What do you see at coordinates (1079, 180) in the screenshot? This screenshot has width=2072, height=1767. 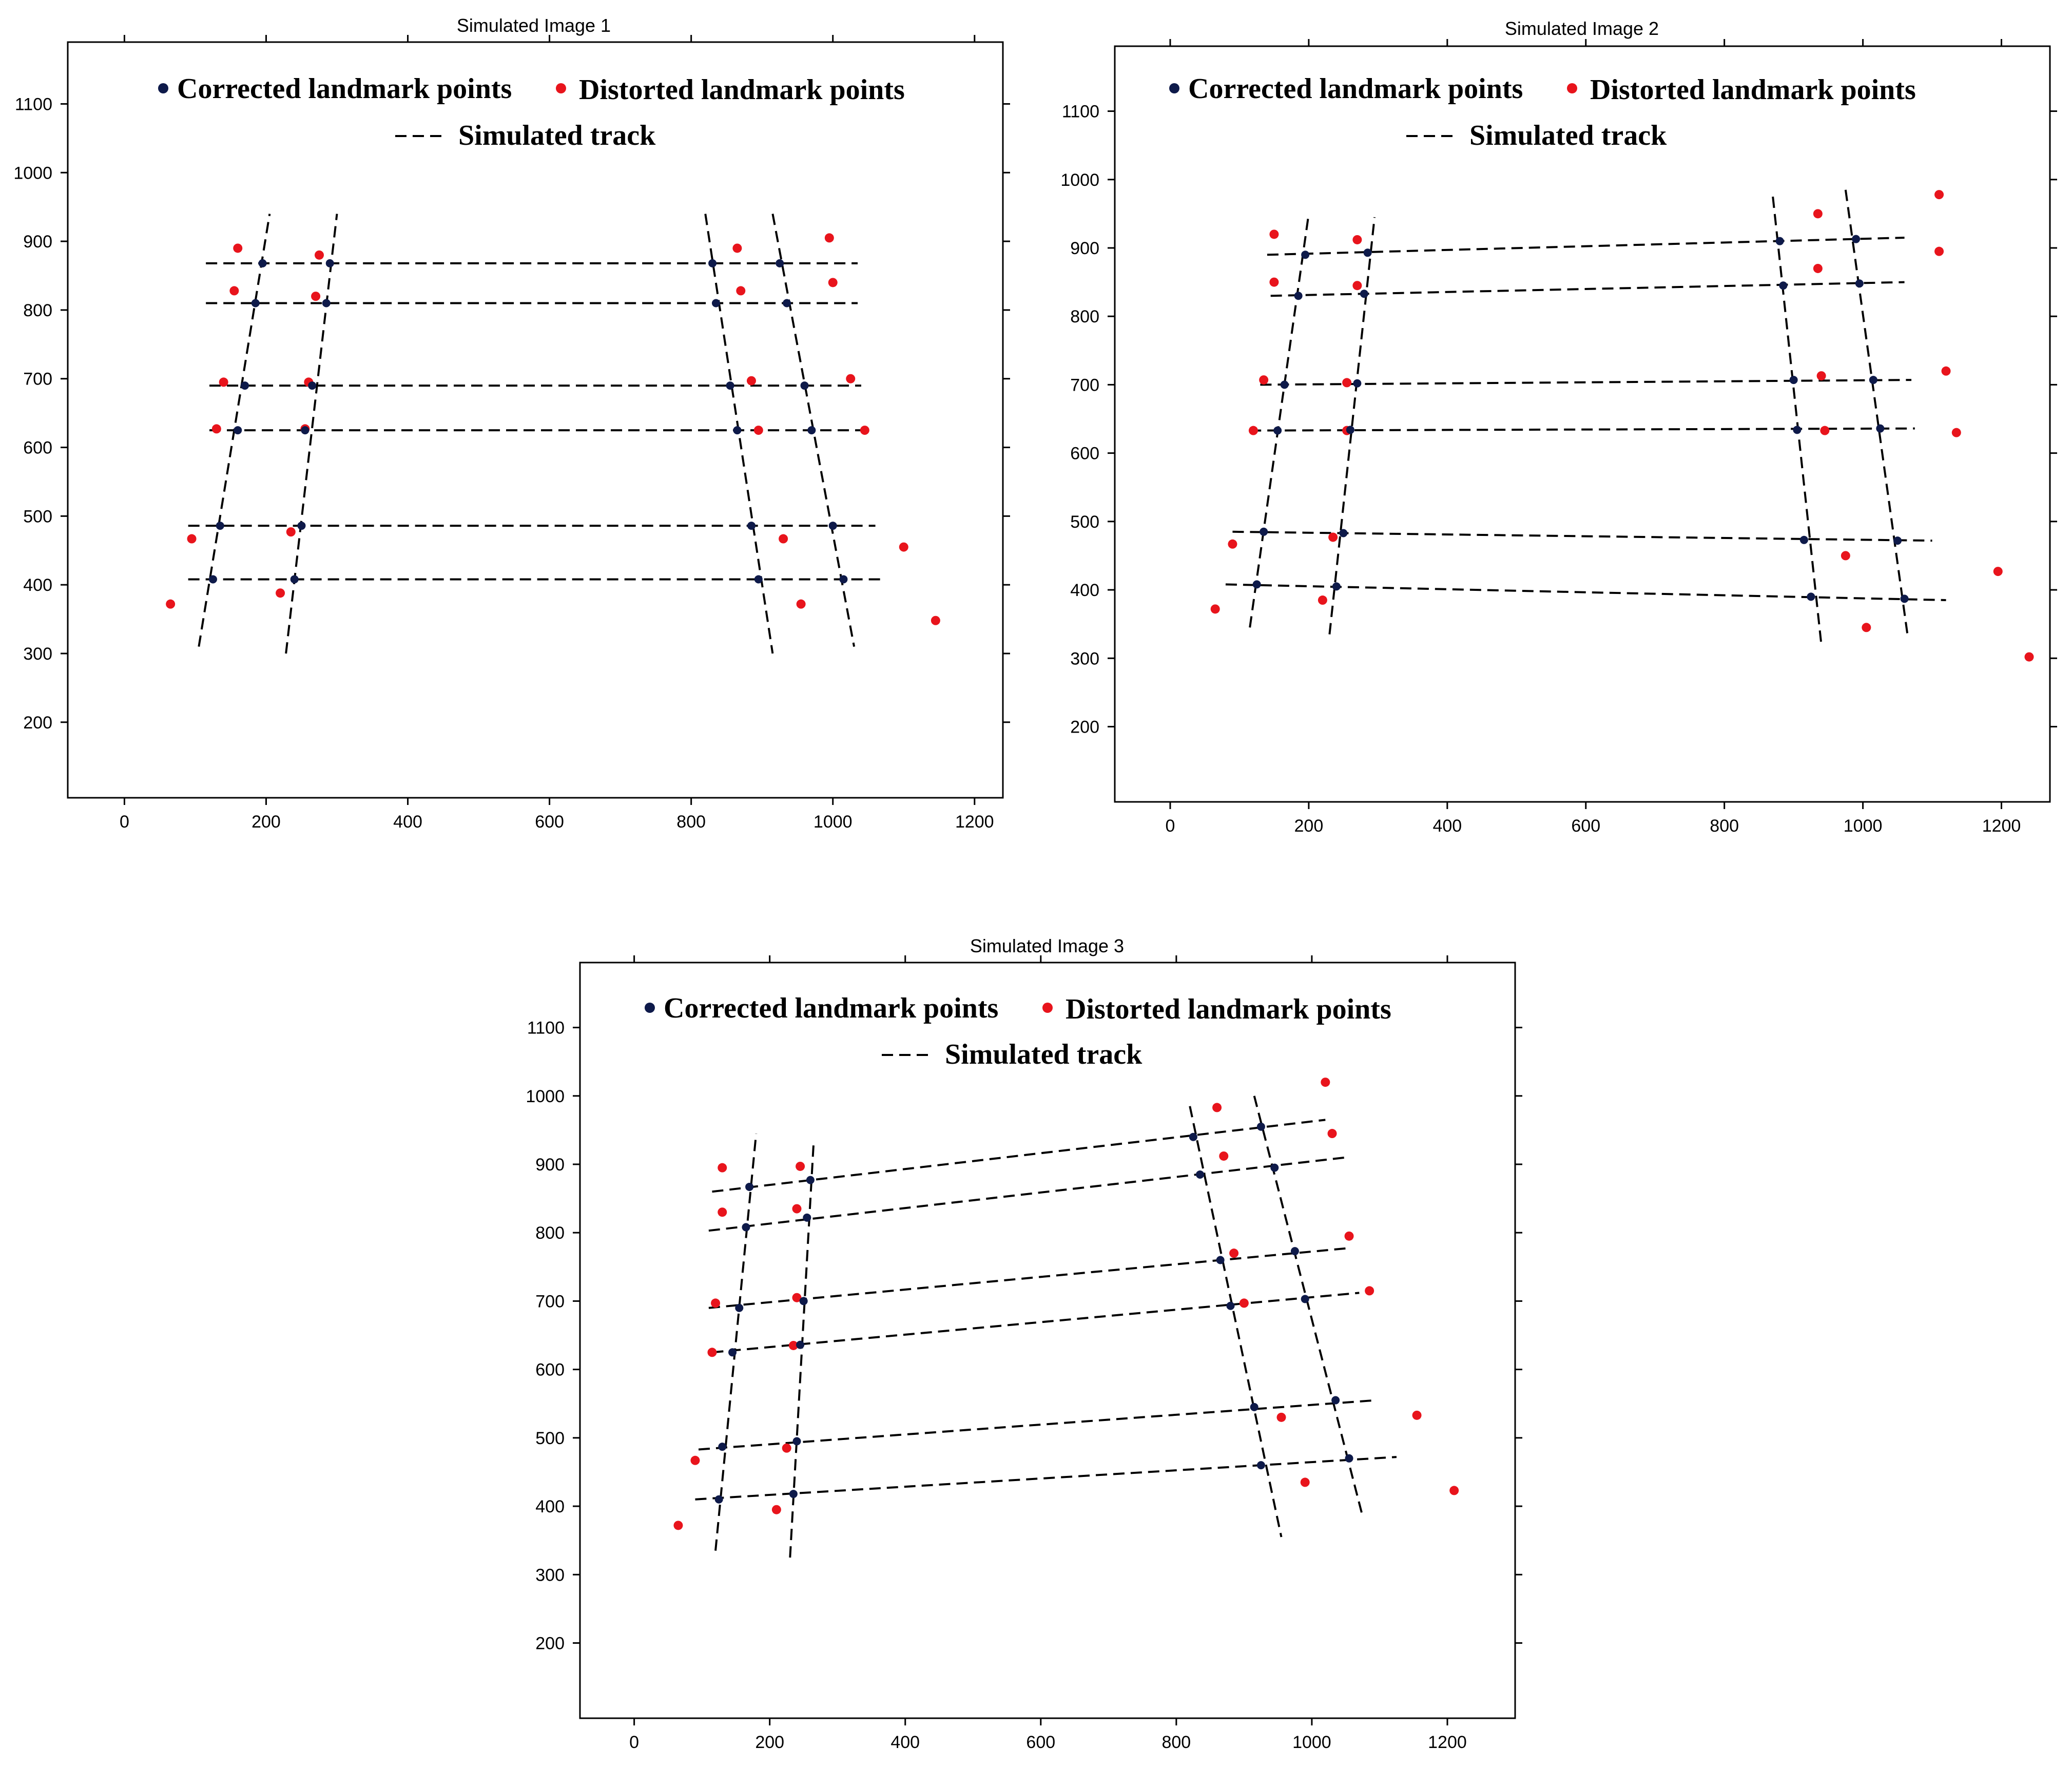 I see `y-tick-label: 1000` at bounding box center [1079, 180].